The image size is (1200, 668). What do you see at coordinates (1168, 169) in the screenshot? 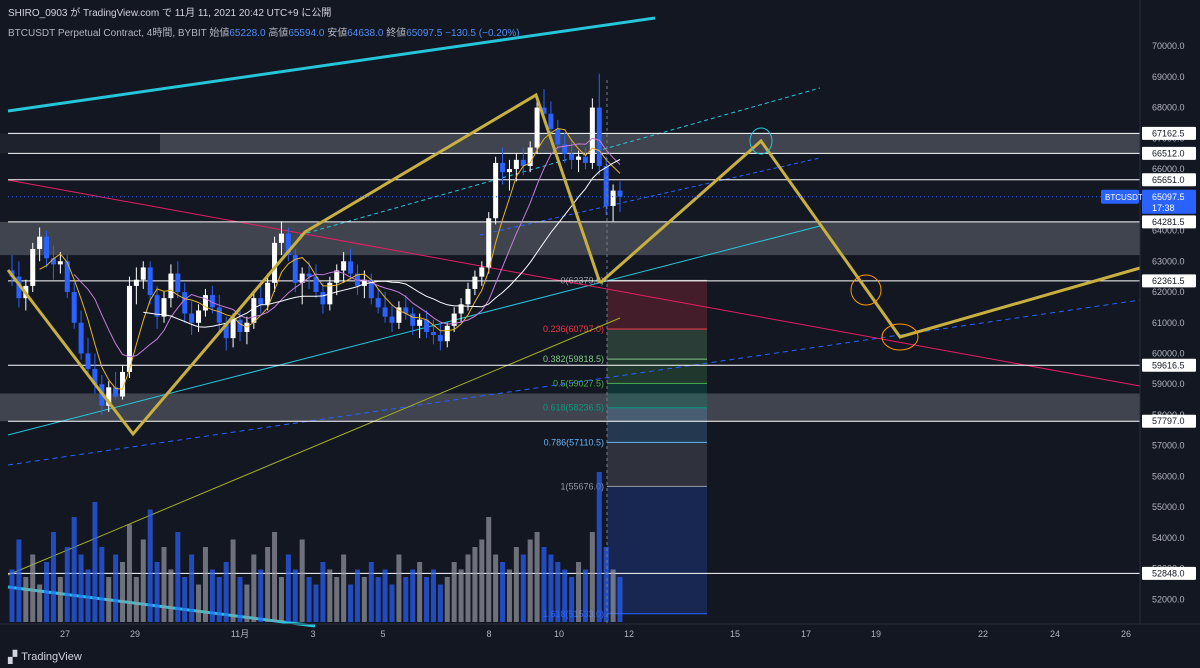
I see `price-tick-label: 66000.0` at bounding box center [1168, 169].